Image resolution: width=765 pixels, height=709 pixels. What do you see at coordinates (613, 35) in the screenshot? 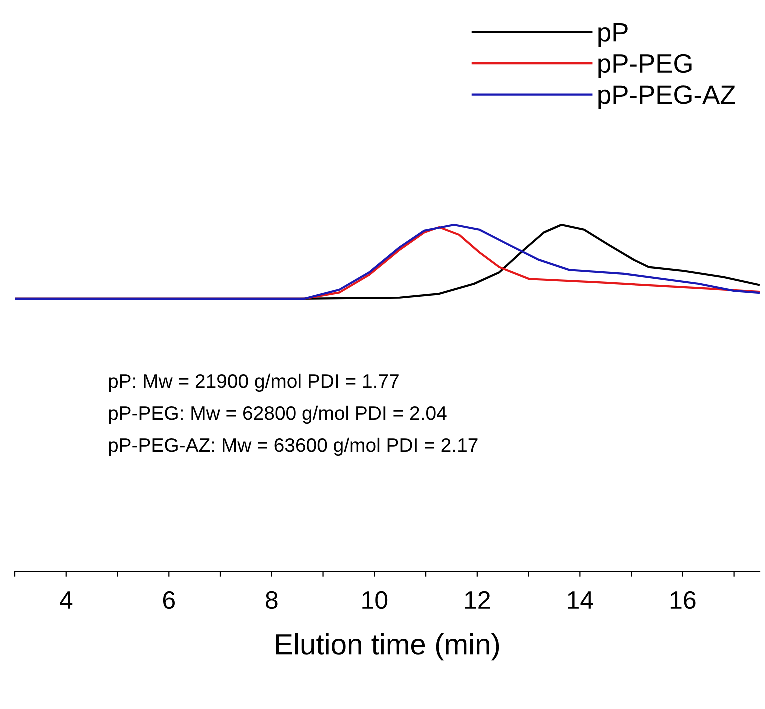
I see `legend-label: pP` at bounding box center [613, 35].